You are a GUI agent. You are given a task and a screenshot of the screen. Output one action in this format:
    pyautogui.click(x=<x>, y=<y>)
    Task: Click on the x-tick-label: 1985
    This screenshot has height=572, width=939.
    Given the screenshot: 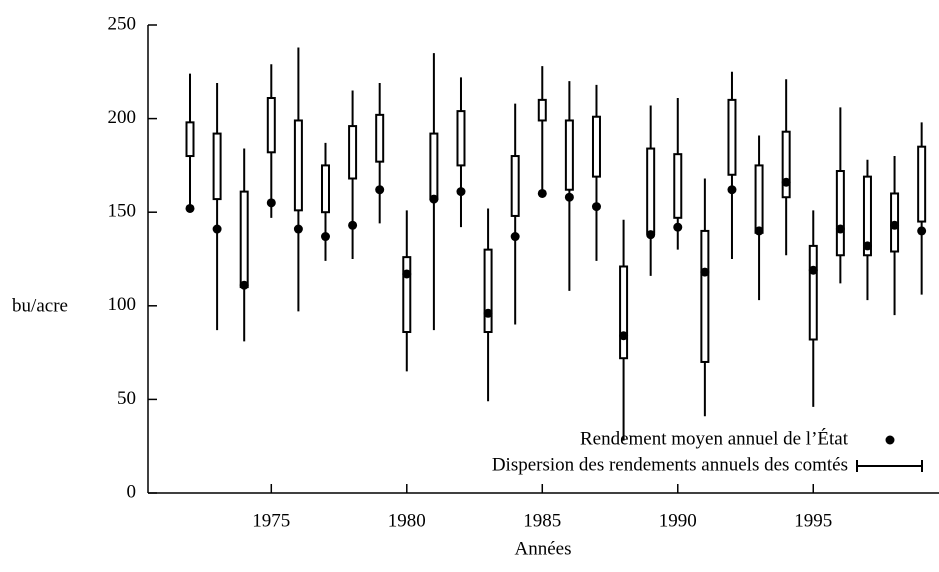 What is the action you would take?
    pyautogui.click(x=542, y=520)
    